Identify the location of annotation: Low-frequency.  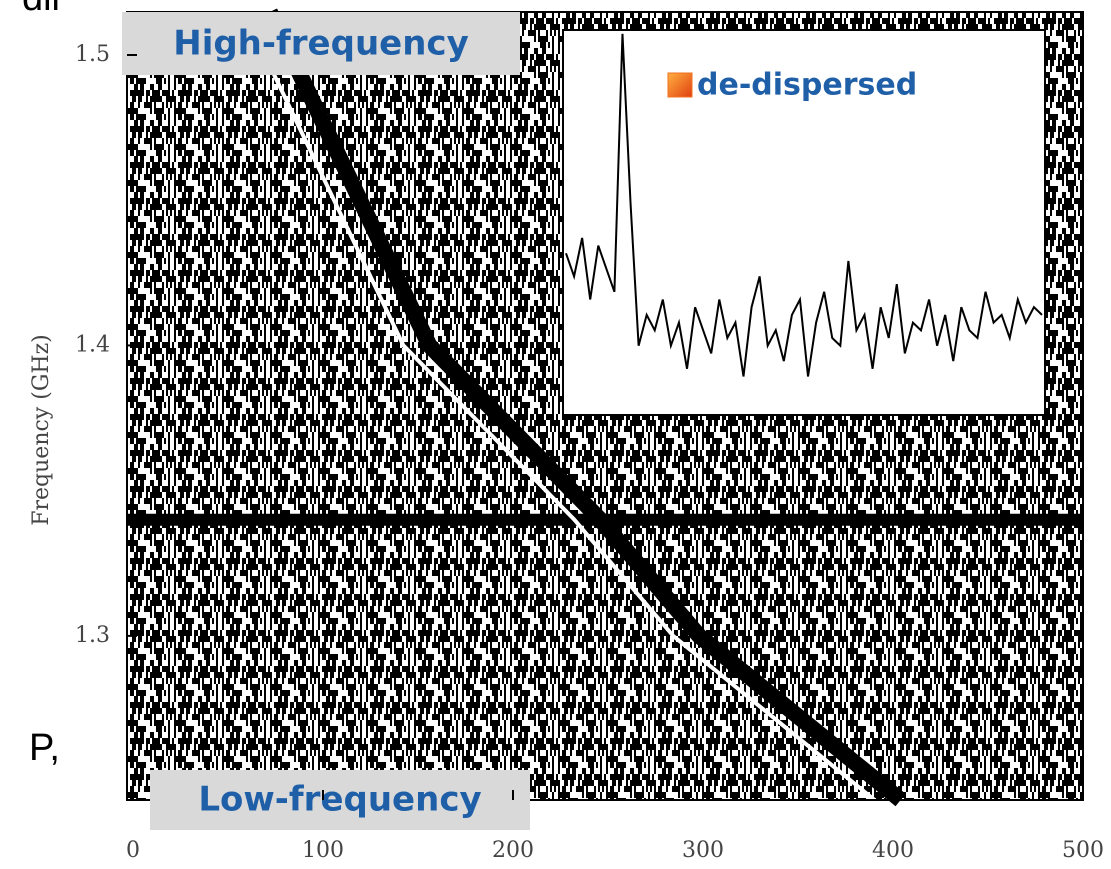
(339, 800).